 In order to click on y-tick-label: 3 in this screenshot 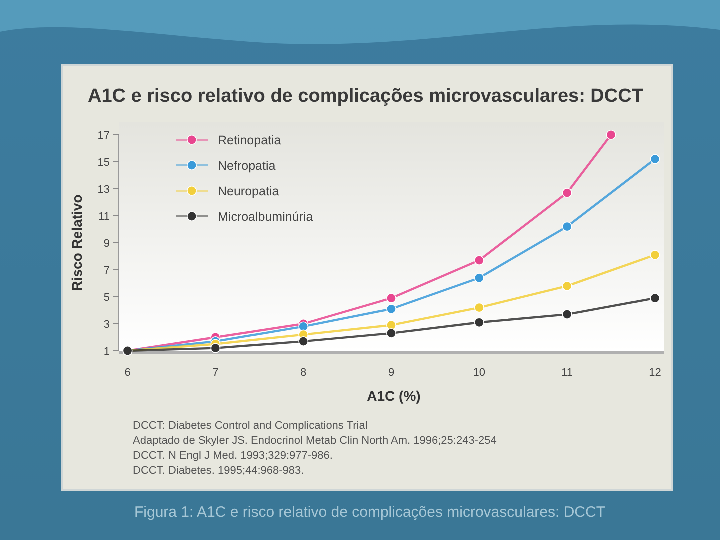, I will do `click(107, 324)`.